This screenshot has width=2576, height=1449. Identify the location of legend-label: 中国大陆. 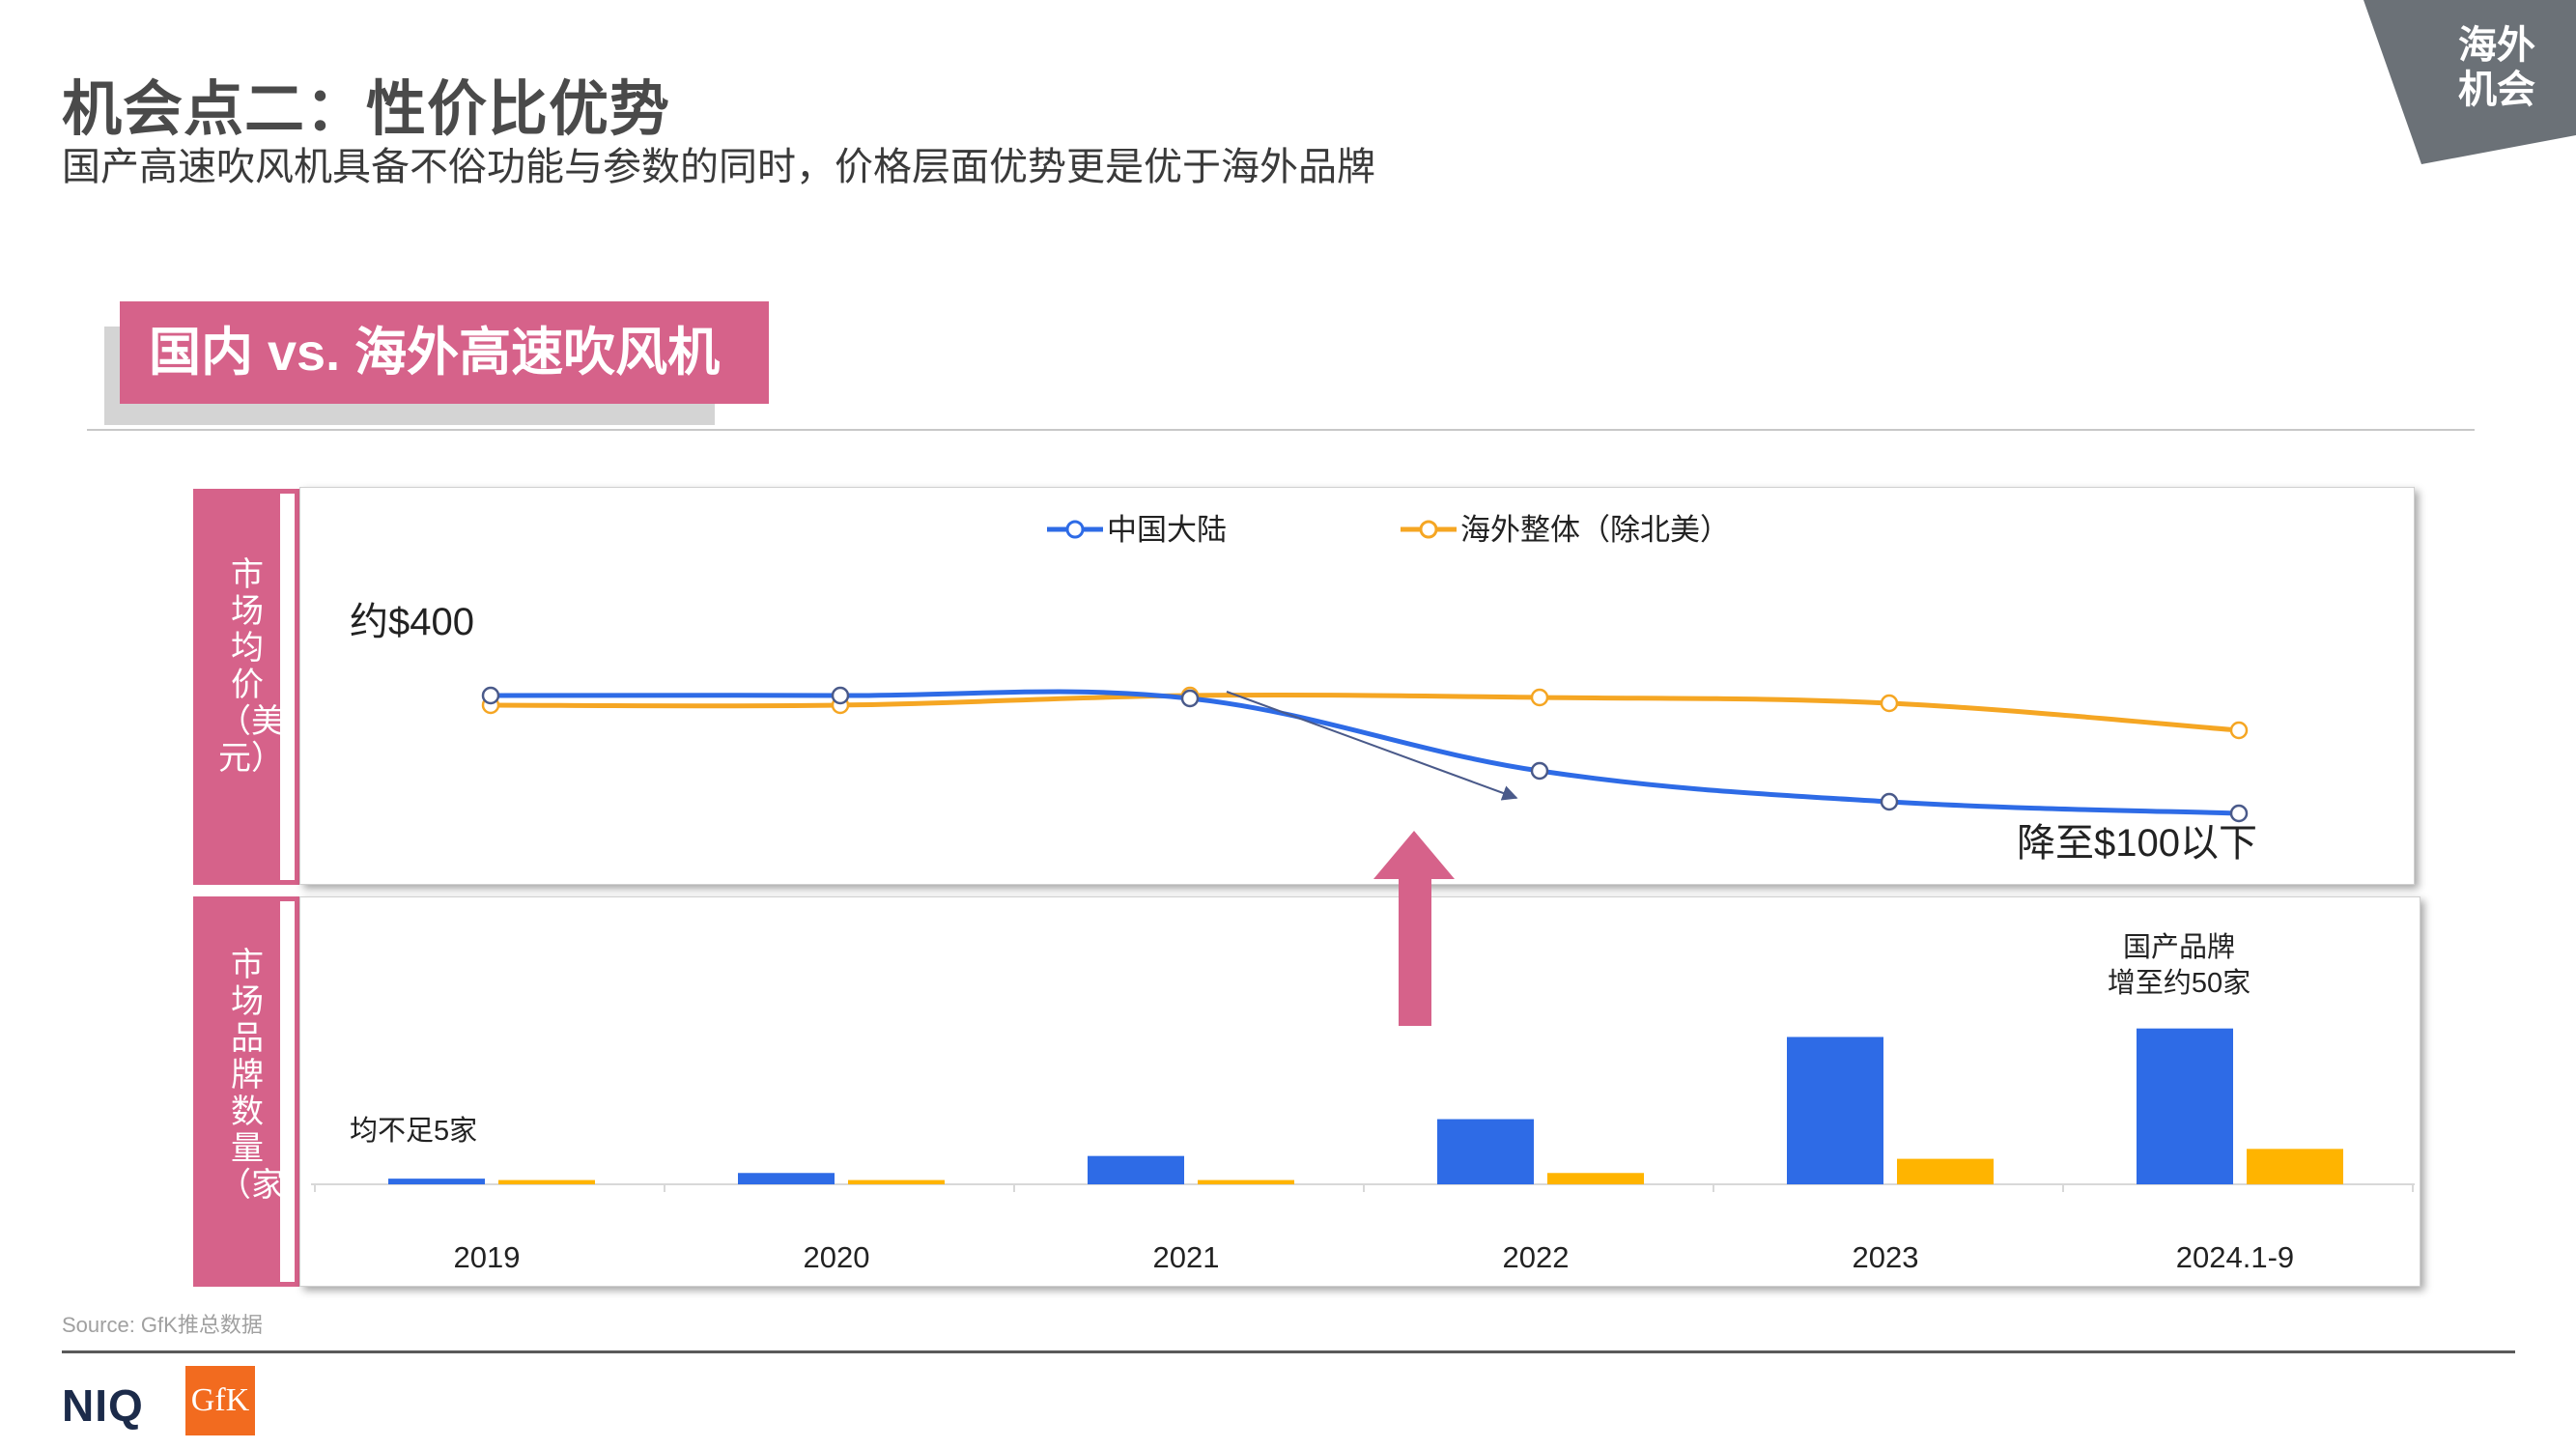
(1167, 530).